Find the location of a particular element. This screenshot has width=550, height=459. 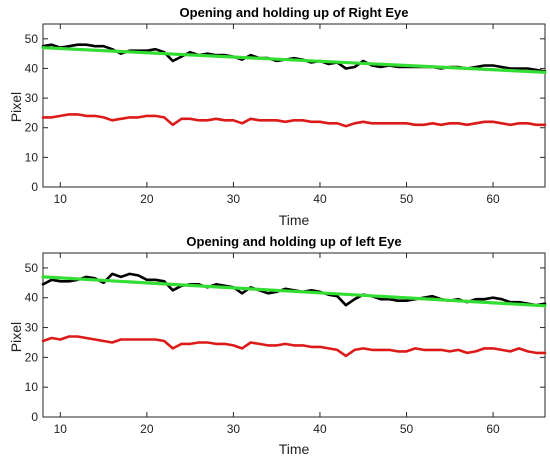

chart-title: Opening and holding up of Right Eye is located at coordinates (294, 12).